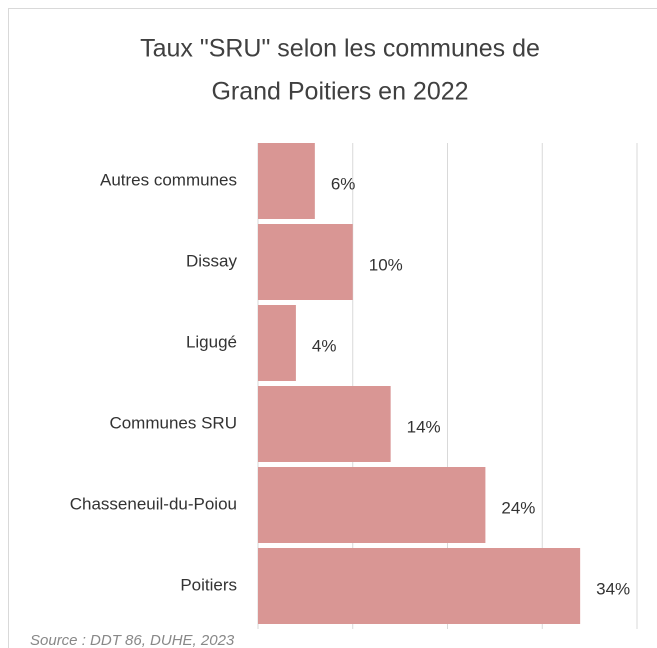 Image resolution: width=657 pixels, height=648 pixels. What do you see at coordinates (208, 584) in the screenshot?
I see `y-tick-label: Poitiers` at bounding box center [208, 584].